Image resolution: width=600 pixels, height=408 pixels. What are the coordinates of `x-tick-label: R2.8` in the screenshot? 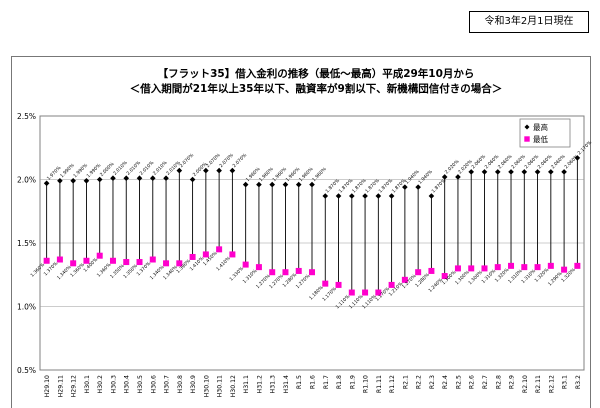 It's located at (498, 382).